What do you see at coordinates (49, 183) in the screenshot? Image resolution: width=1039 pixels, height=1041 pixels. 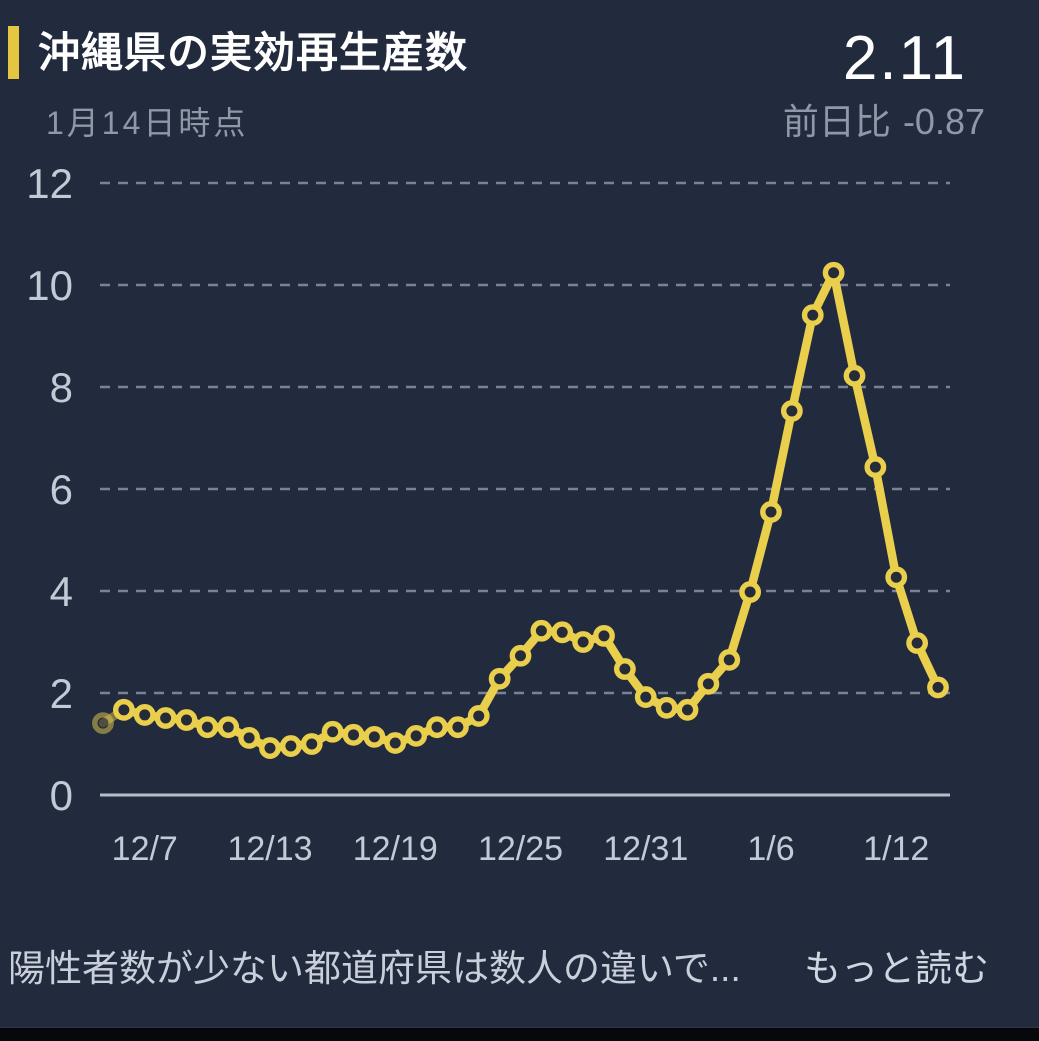 I see `y-axis-label: 12` at bounding box center [49, 183].